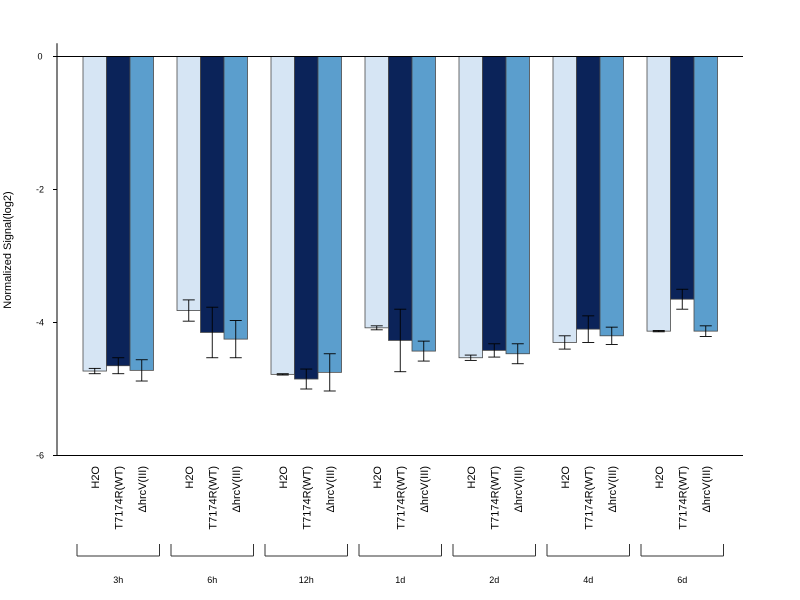 Image resolution: width=800 pixels, height=600 pixels. I want to click on group-label: 1d, so click(400, 580).